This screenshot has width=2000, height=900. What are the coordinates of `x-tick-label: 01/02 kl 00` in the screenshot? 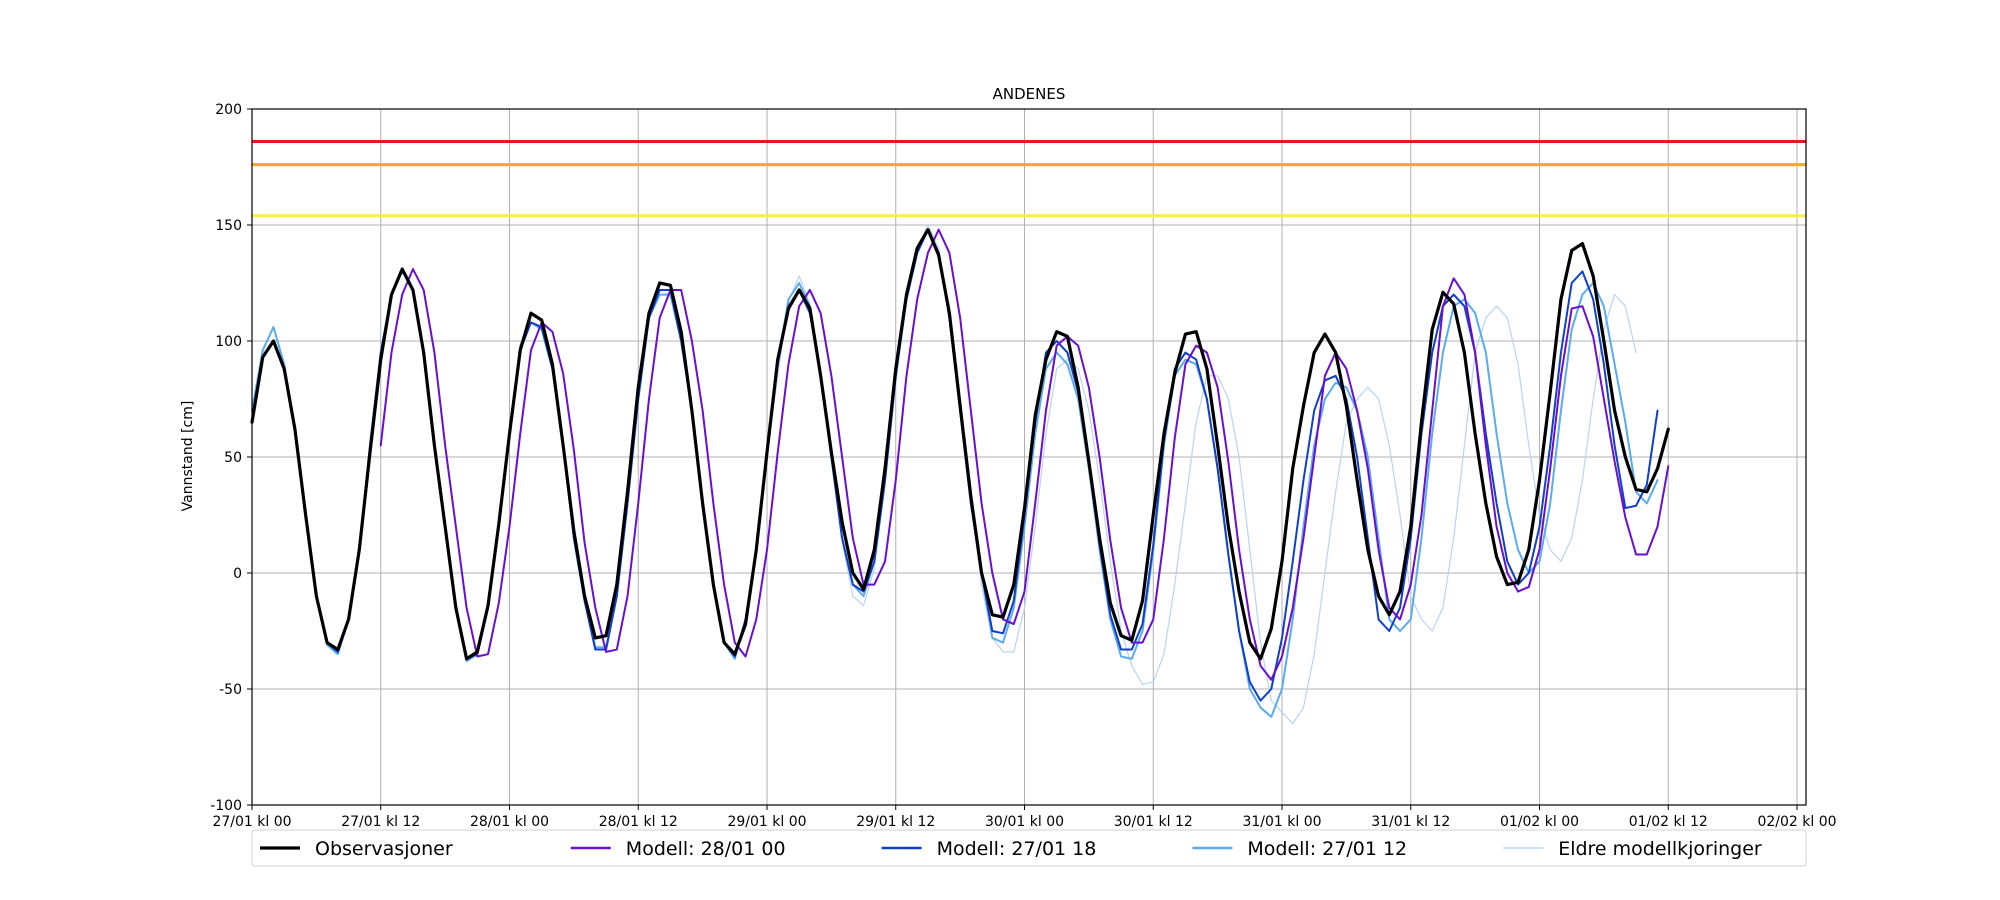 It's located at (1539, 822).